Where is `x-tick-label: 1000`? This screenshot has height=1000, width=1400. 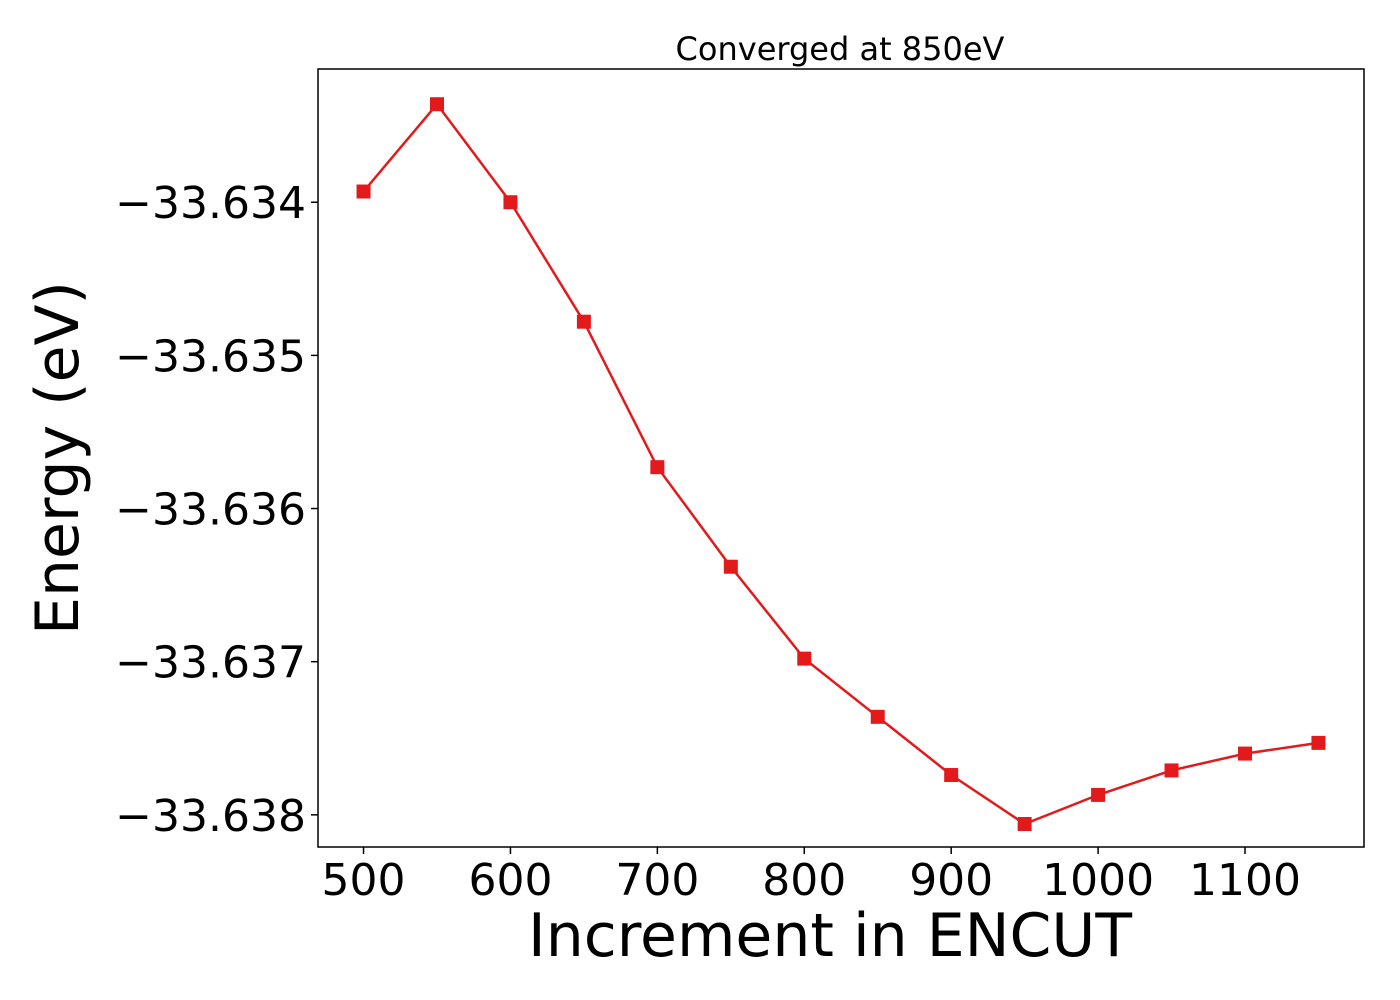 x-tick-label: 1000 is located at coordinates (1098, 880).